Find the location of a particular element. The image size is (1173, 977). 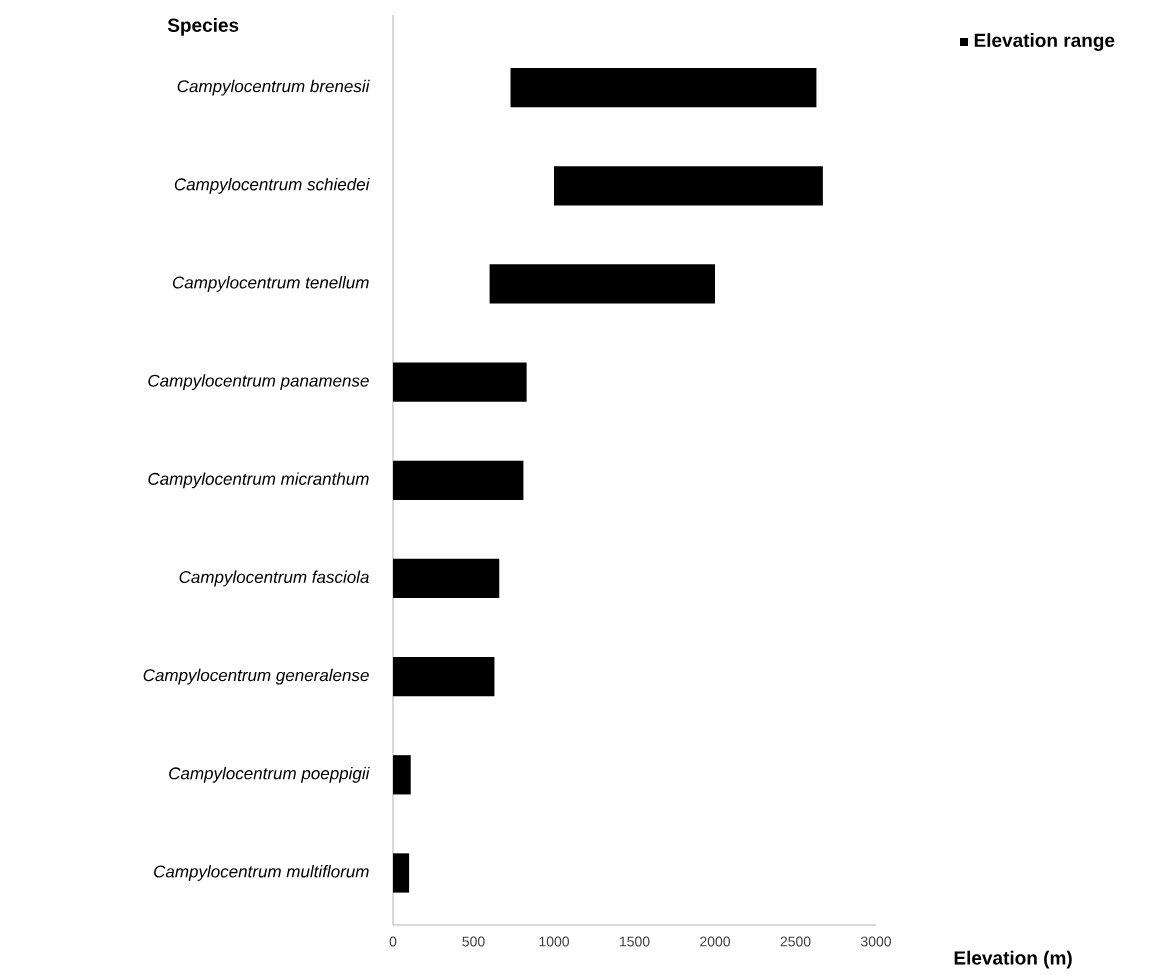

x-tick-label: 500 is located at coordinates (473, 941).